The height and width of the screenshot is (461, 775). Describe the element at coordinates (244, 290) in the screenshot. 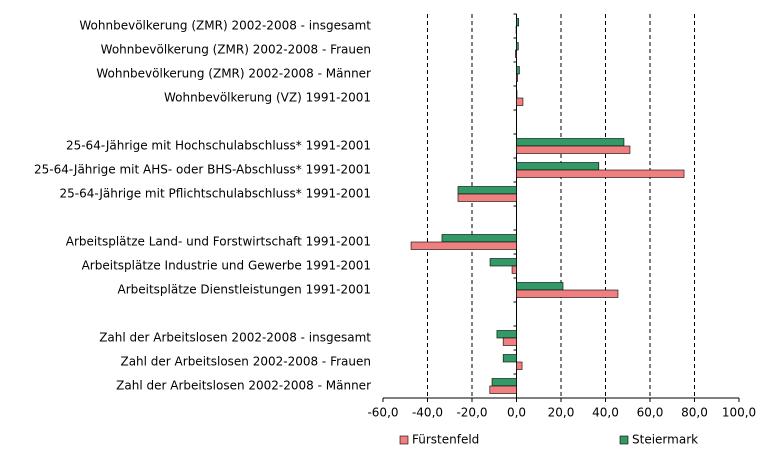

I see `y-tick-label: Arbeitsplätze Dienstleistungen 1991-2001` at that location.